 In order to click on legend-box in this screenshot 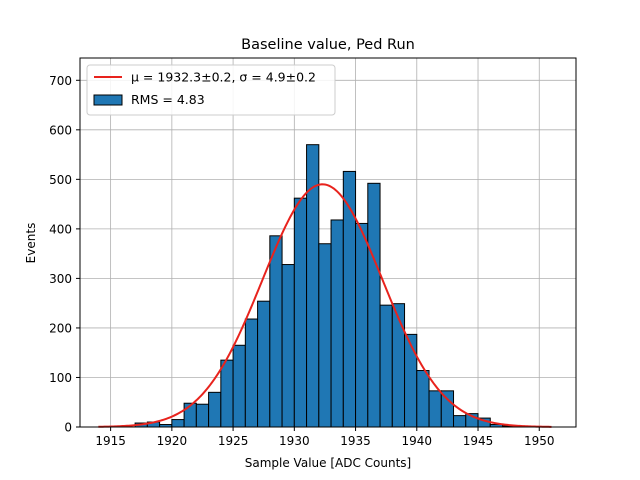, I will do `click(211, 90)`.